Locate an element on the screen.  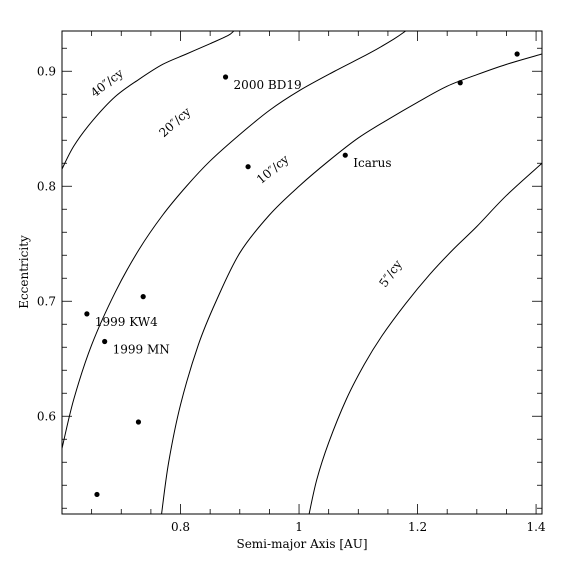
y-axis-title: Eccentricity is located at coordinates (24, 272).